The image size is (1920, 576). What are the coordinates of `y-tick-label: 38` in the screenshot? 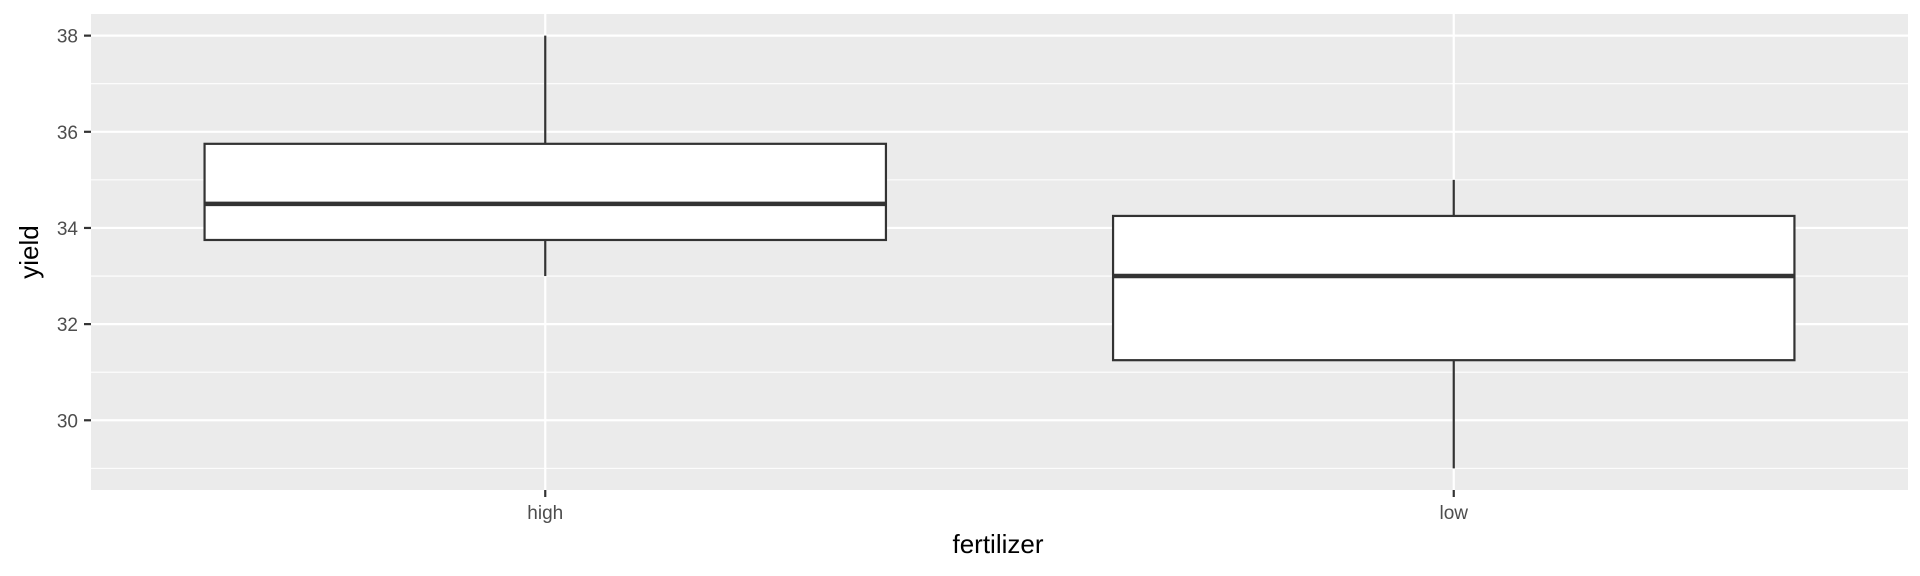 It's located at (67, 37).